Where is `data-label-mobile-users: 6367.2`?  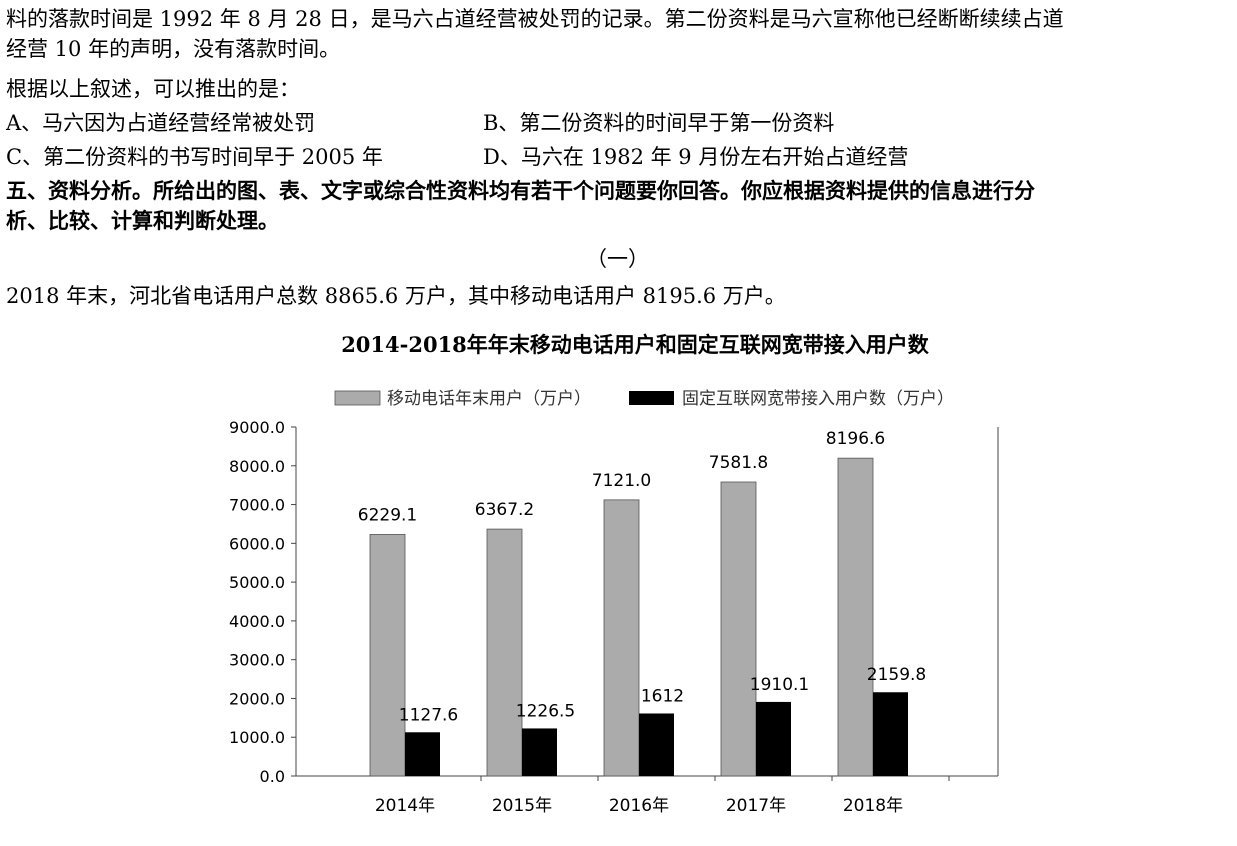
data-label-mobile-users: 6367.2 is located at coordinates (504, 510).